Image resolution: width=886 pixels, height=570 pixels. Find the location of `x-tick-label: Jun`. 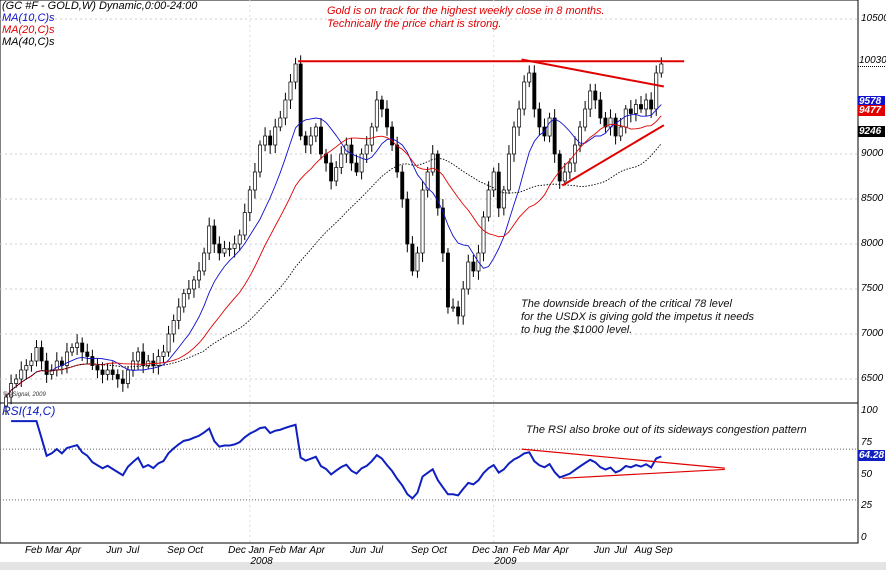

x-tick-label: Jun is located at coordinates (114, 550).